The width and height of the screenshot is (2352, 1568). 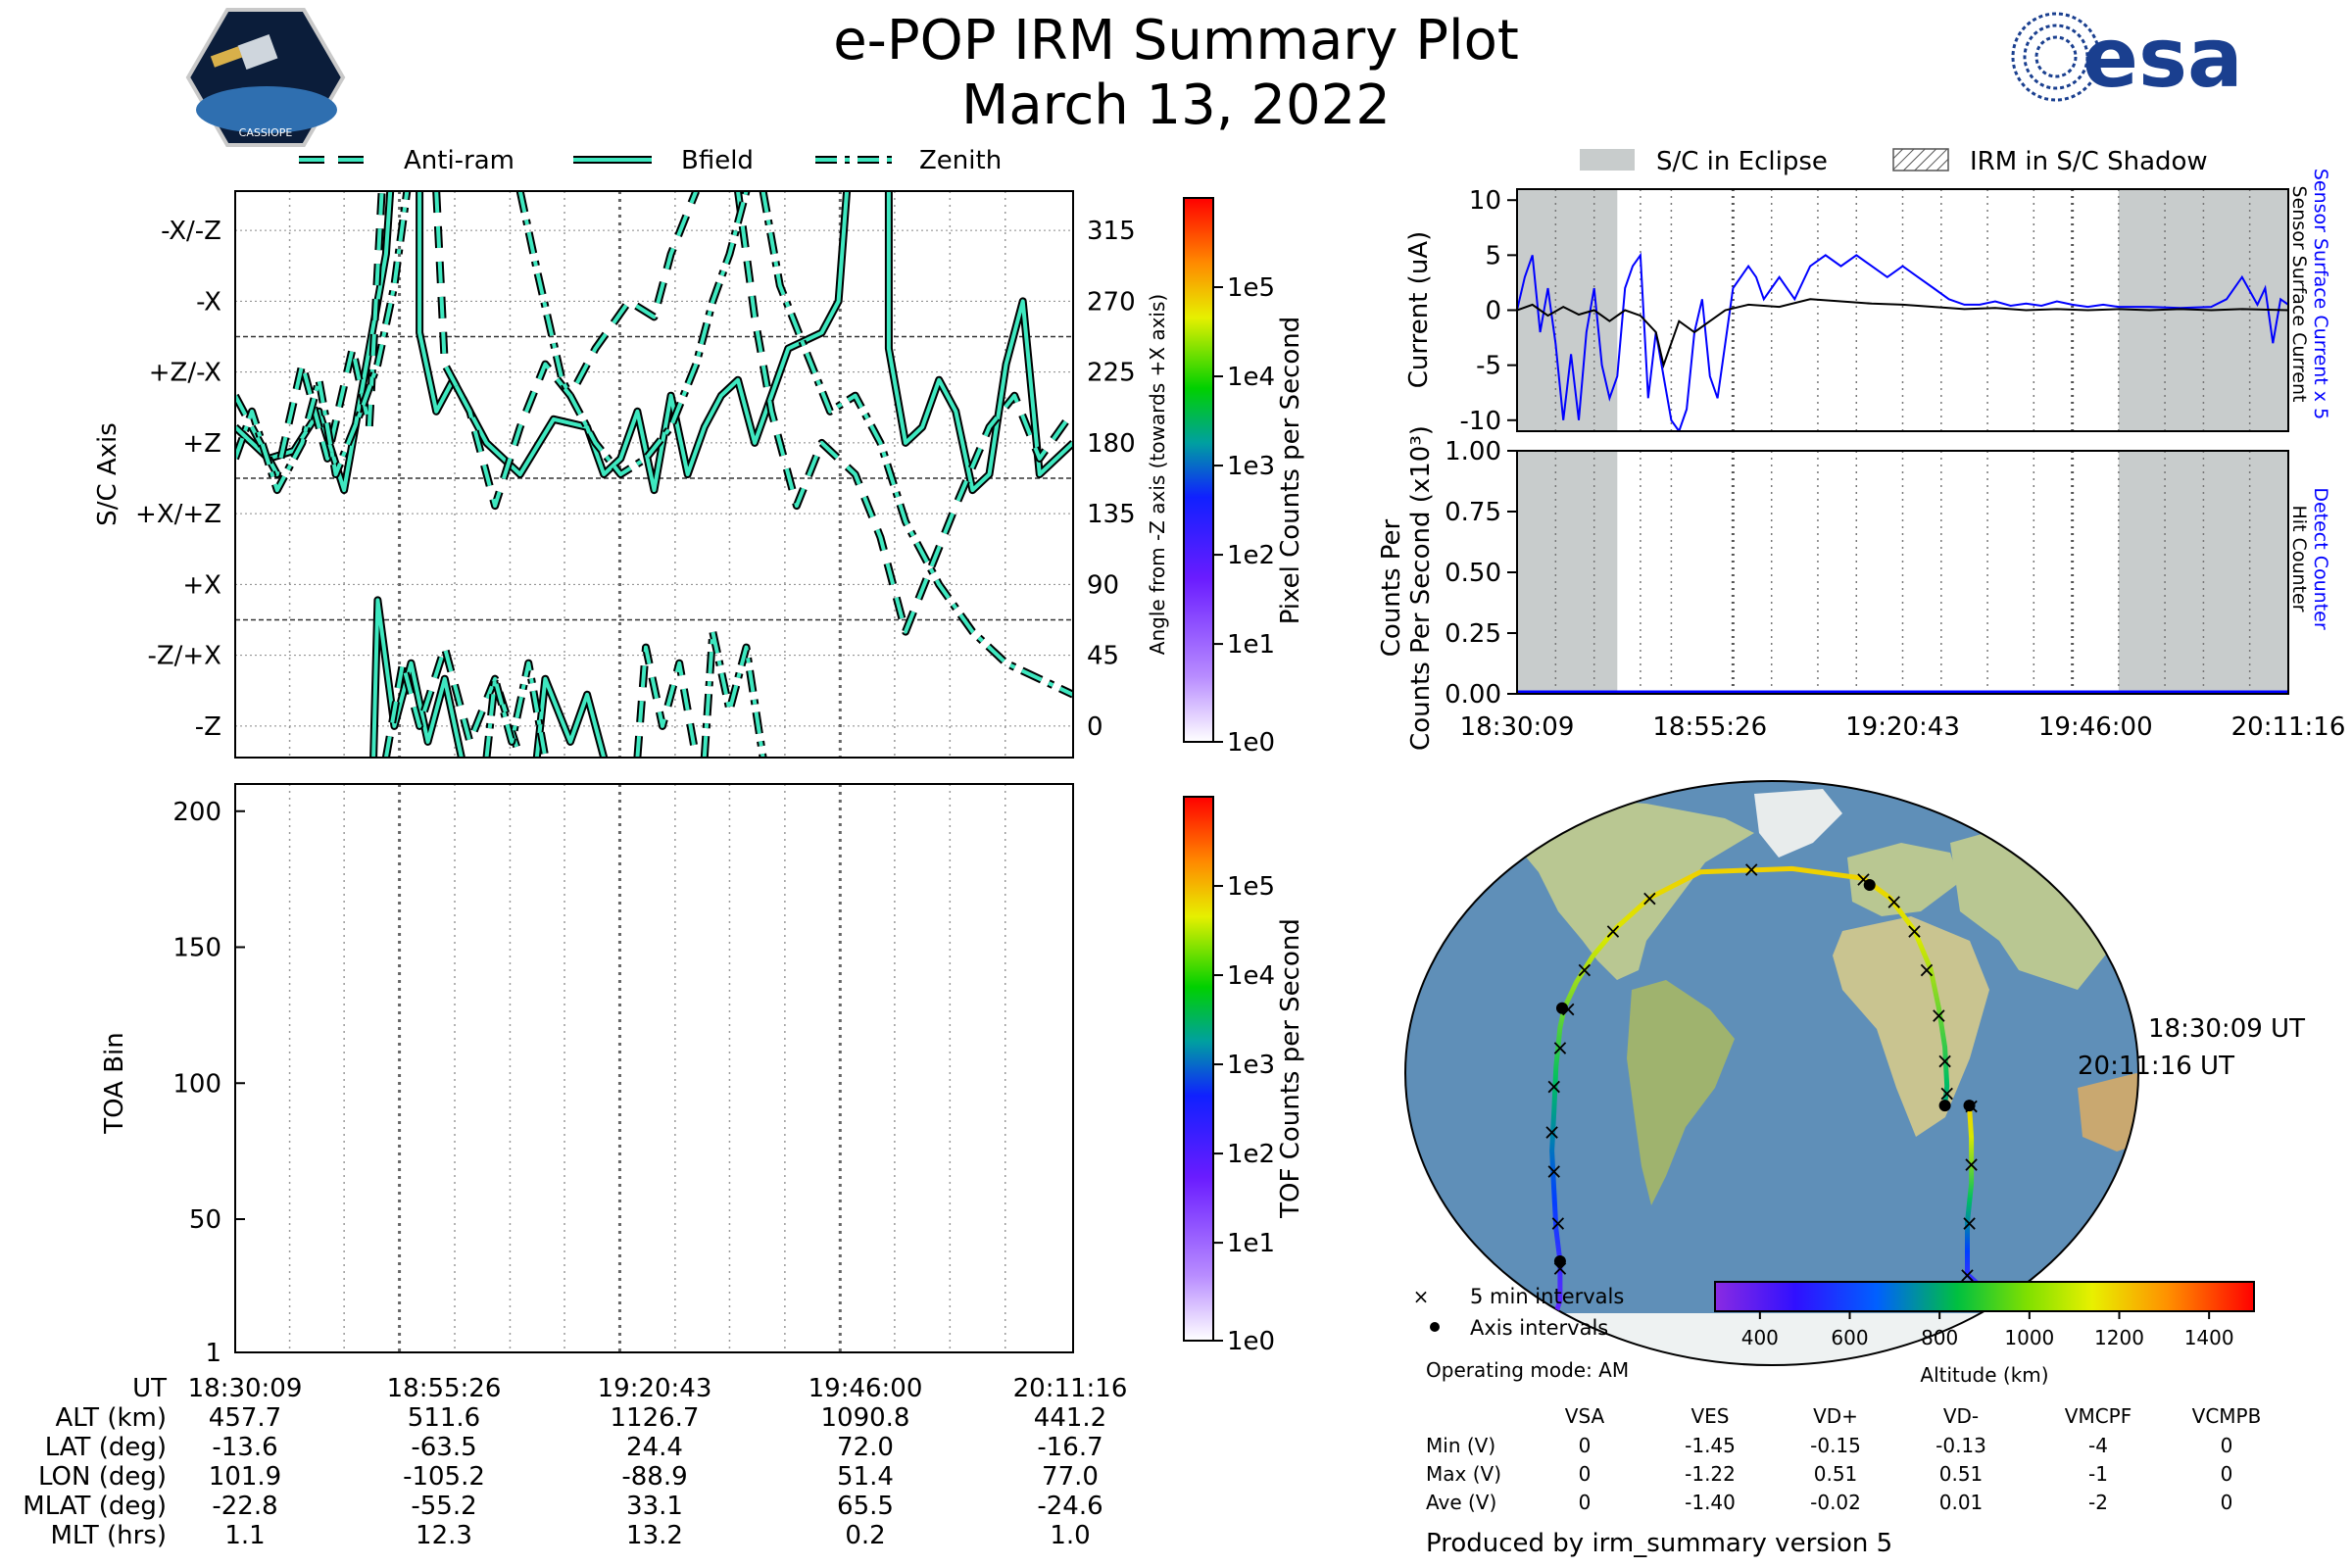 What do you see at coordinates (1485, 201) in the screenshot?
I see `current-tick-label: 10` at bounding box center [1485, 201].